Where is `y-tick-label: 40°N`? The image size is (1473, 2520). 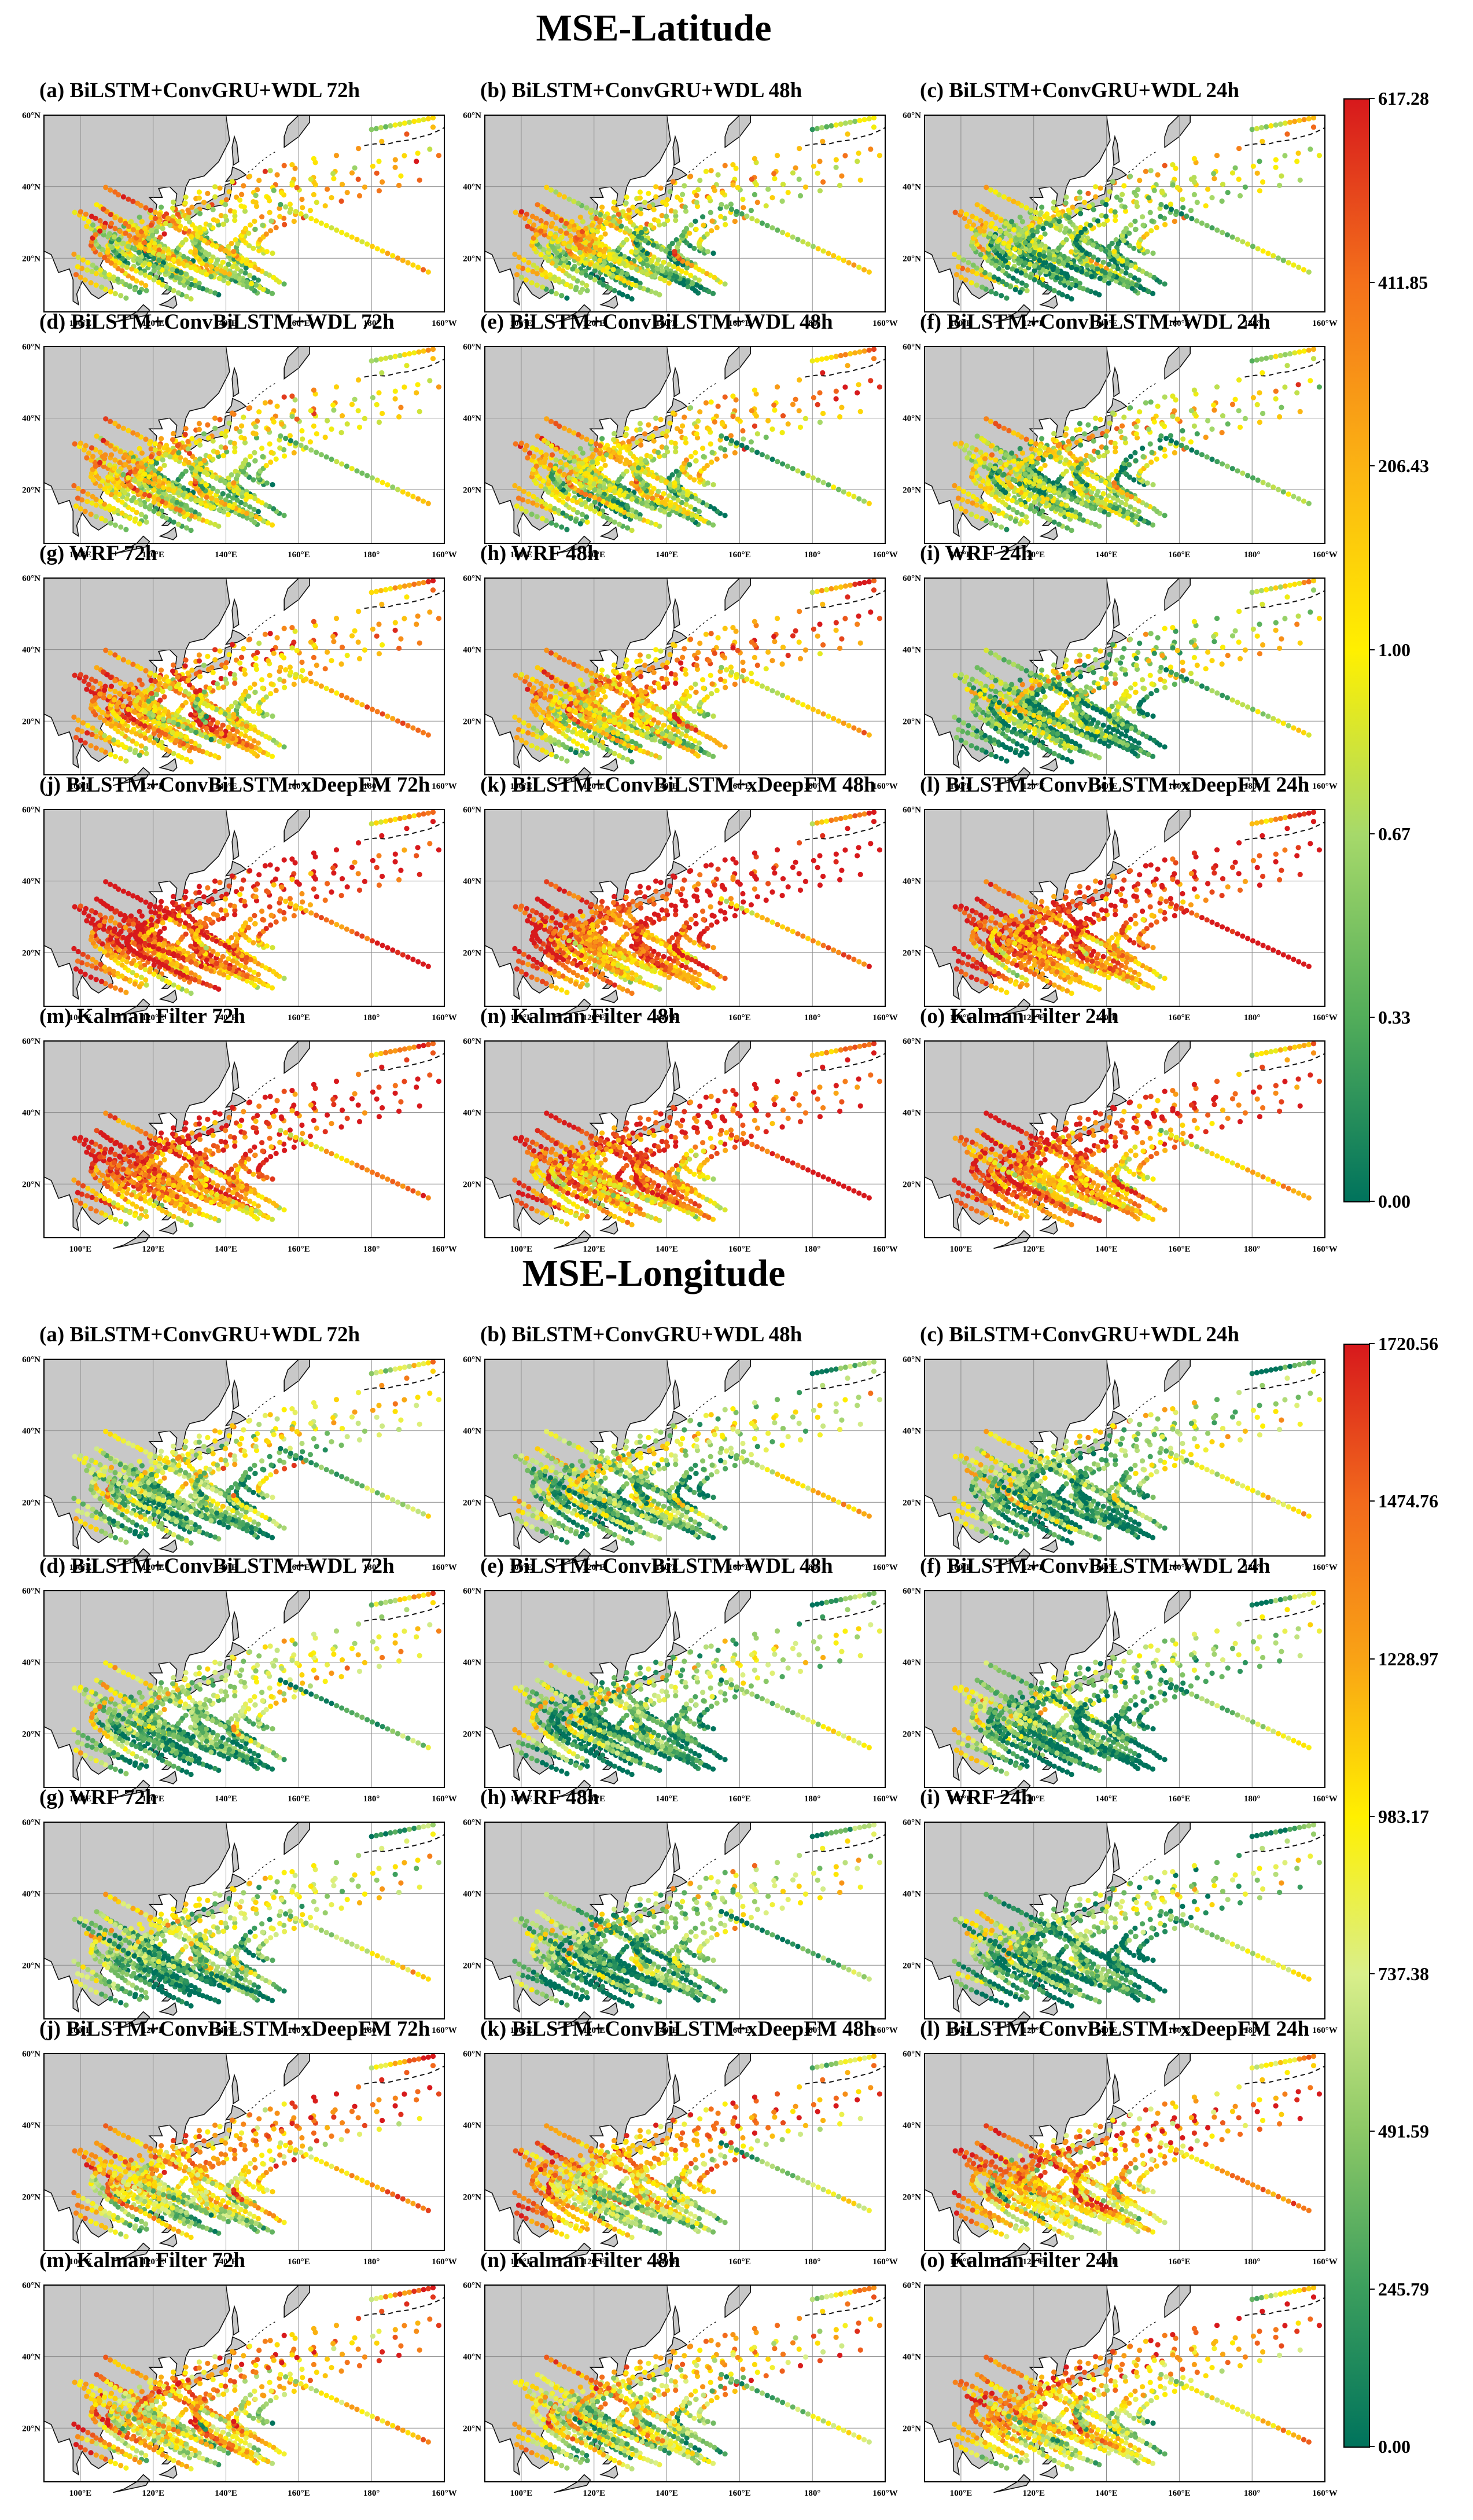 y-tick-label: 40°N is located at coordinates (912, 419).